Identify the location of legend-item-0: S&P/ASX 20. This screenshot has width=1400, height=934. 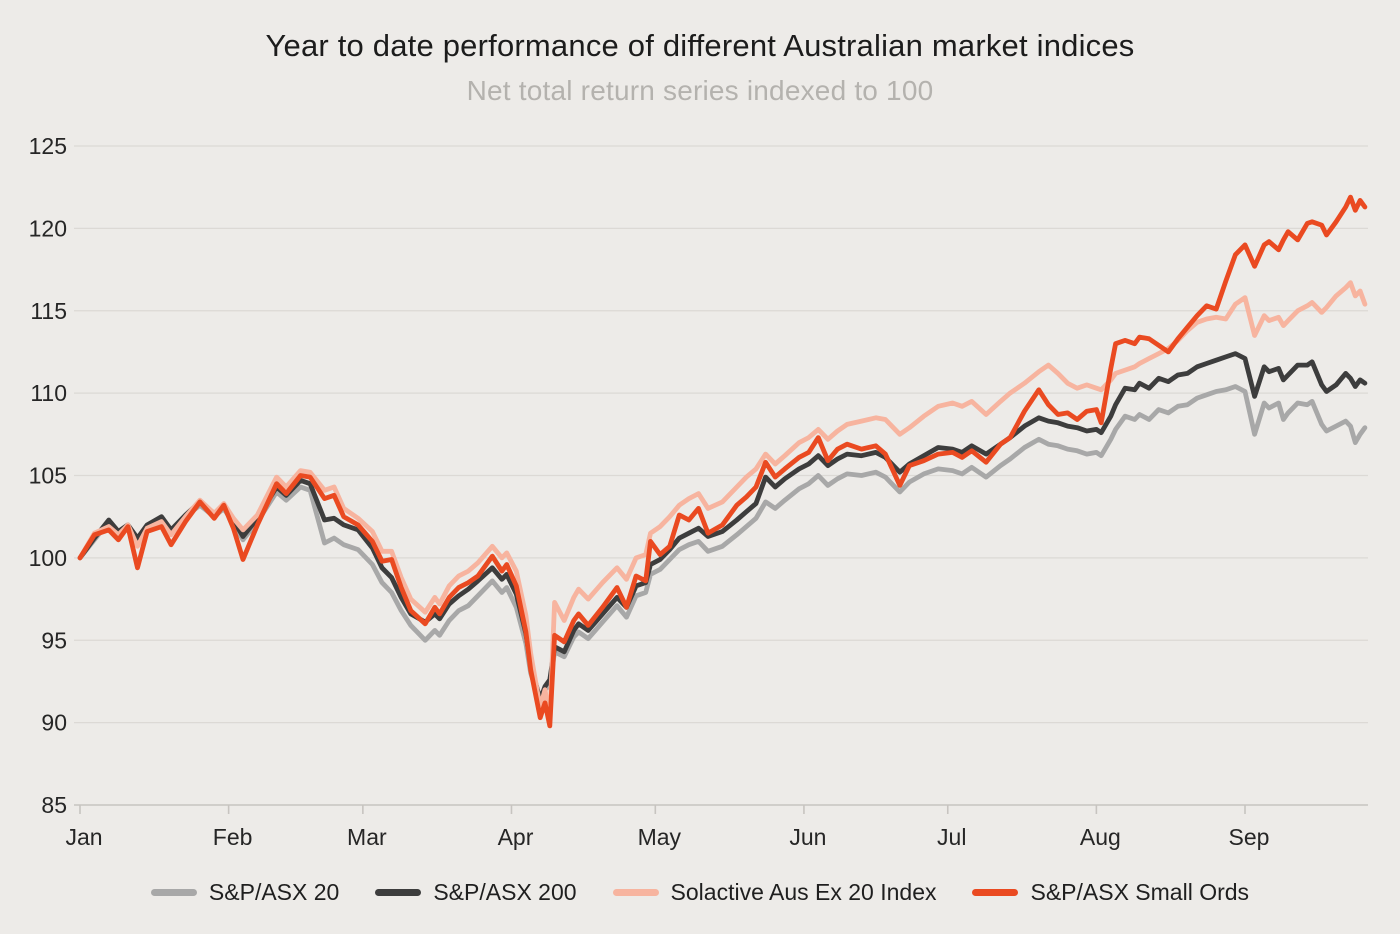
(245, 892).